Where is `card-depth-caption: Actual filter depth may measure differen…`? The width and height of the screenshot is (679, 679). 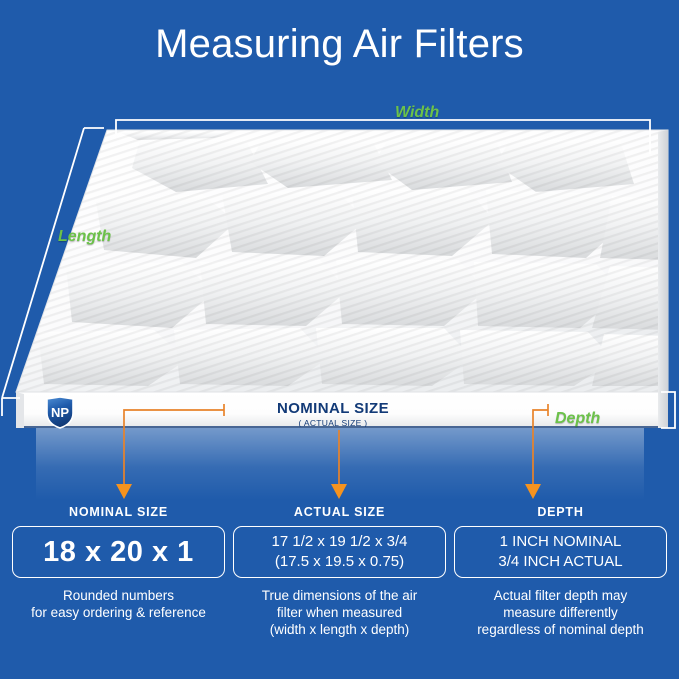 card-depth-caption: Actual filter depth may measure differen… is located at coordinates (560, 612).